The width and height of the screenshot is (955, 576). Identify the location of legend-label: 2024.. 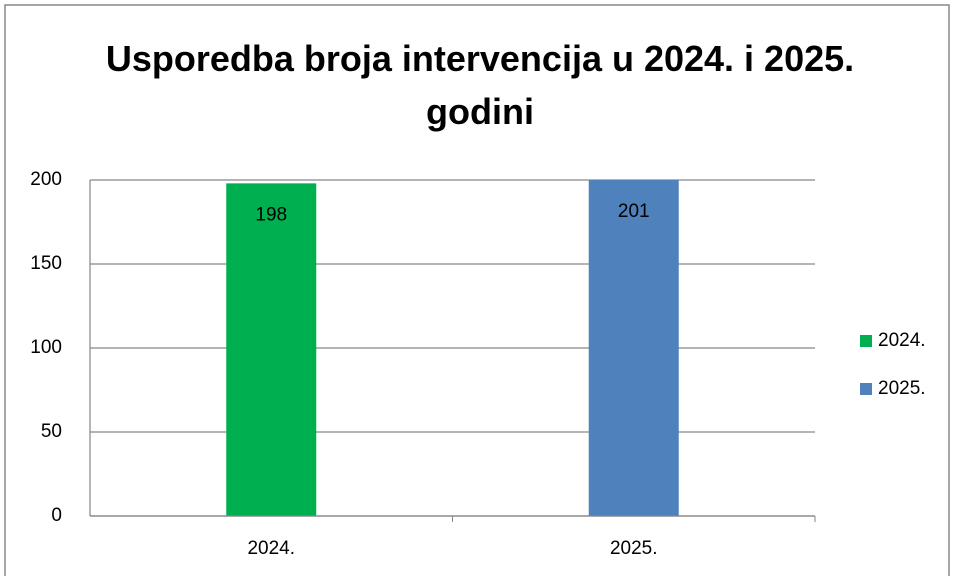
(902, 340).